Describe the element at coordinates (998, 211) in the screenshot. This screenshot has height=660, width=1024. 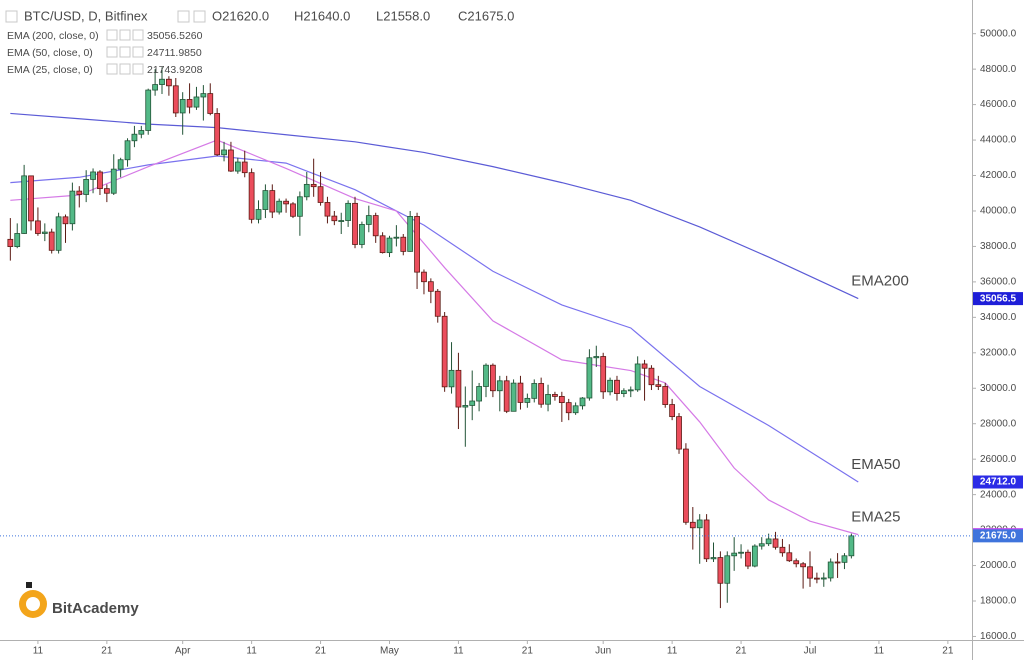
I see `y-tick-label: 40000.0` at that location.